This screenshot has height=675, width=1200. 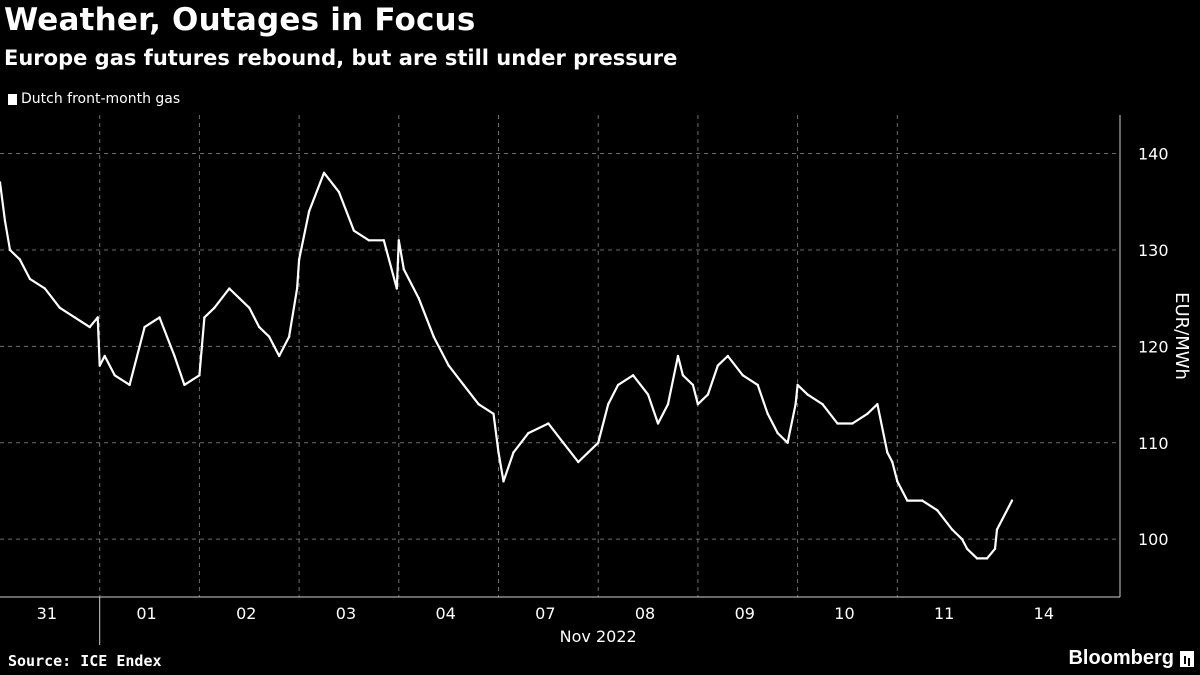 What do you see at coordinates (246, 613) in the screenshot?
I see `x-tick-label: 02` at bounding box center [246, 613].